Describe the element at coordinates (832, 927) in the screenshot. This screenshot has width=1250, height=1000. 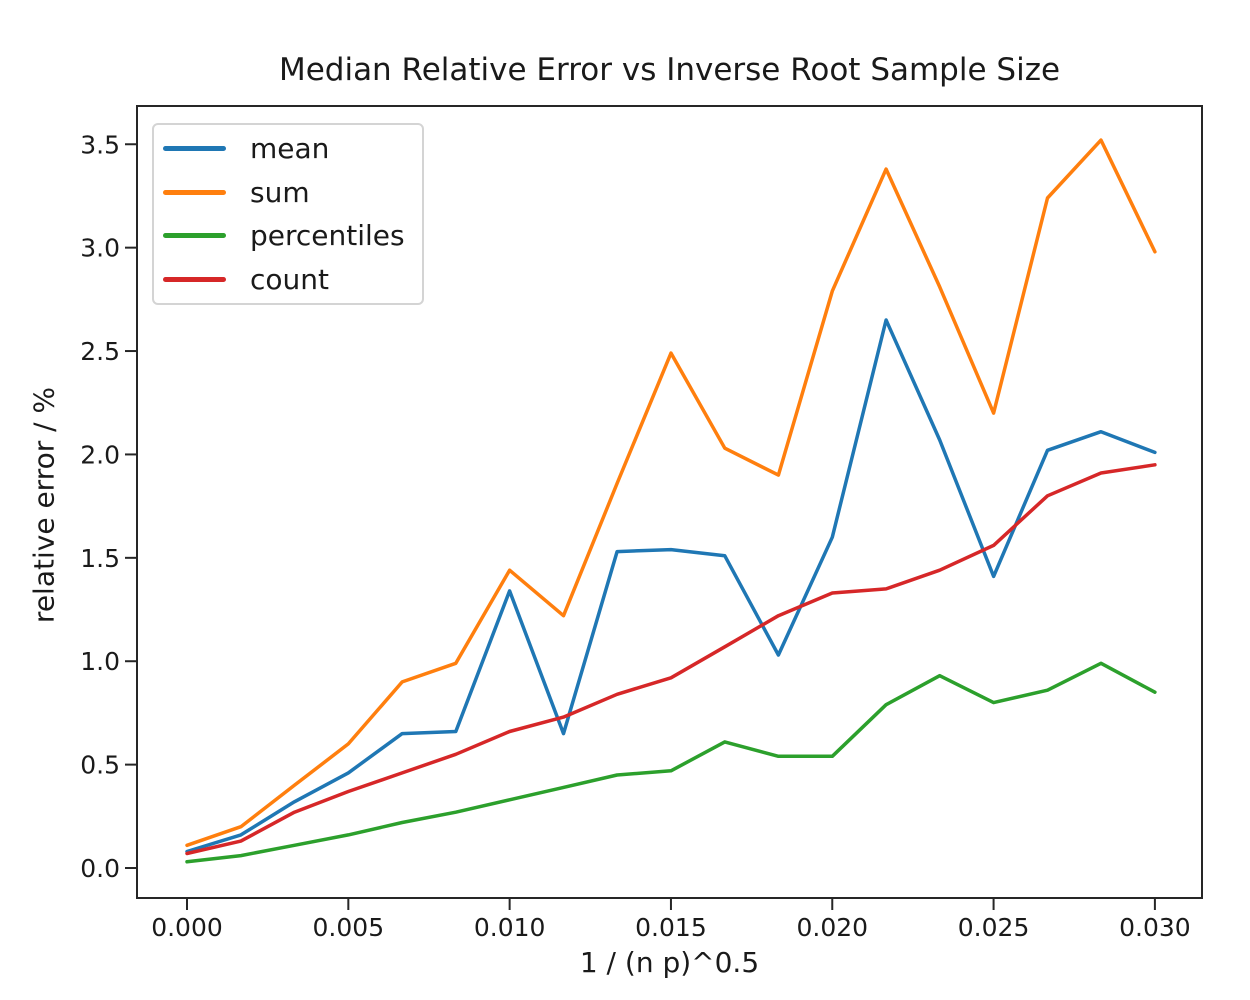
I see `x-tick-label: 0.020` at that location.